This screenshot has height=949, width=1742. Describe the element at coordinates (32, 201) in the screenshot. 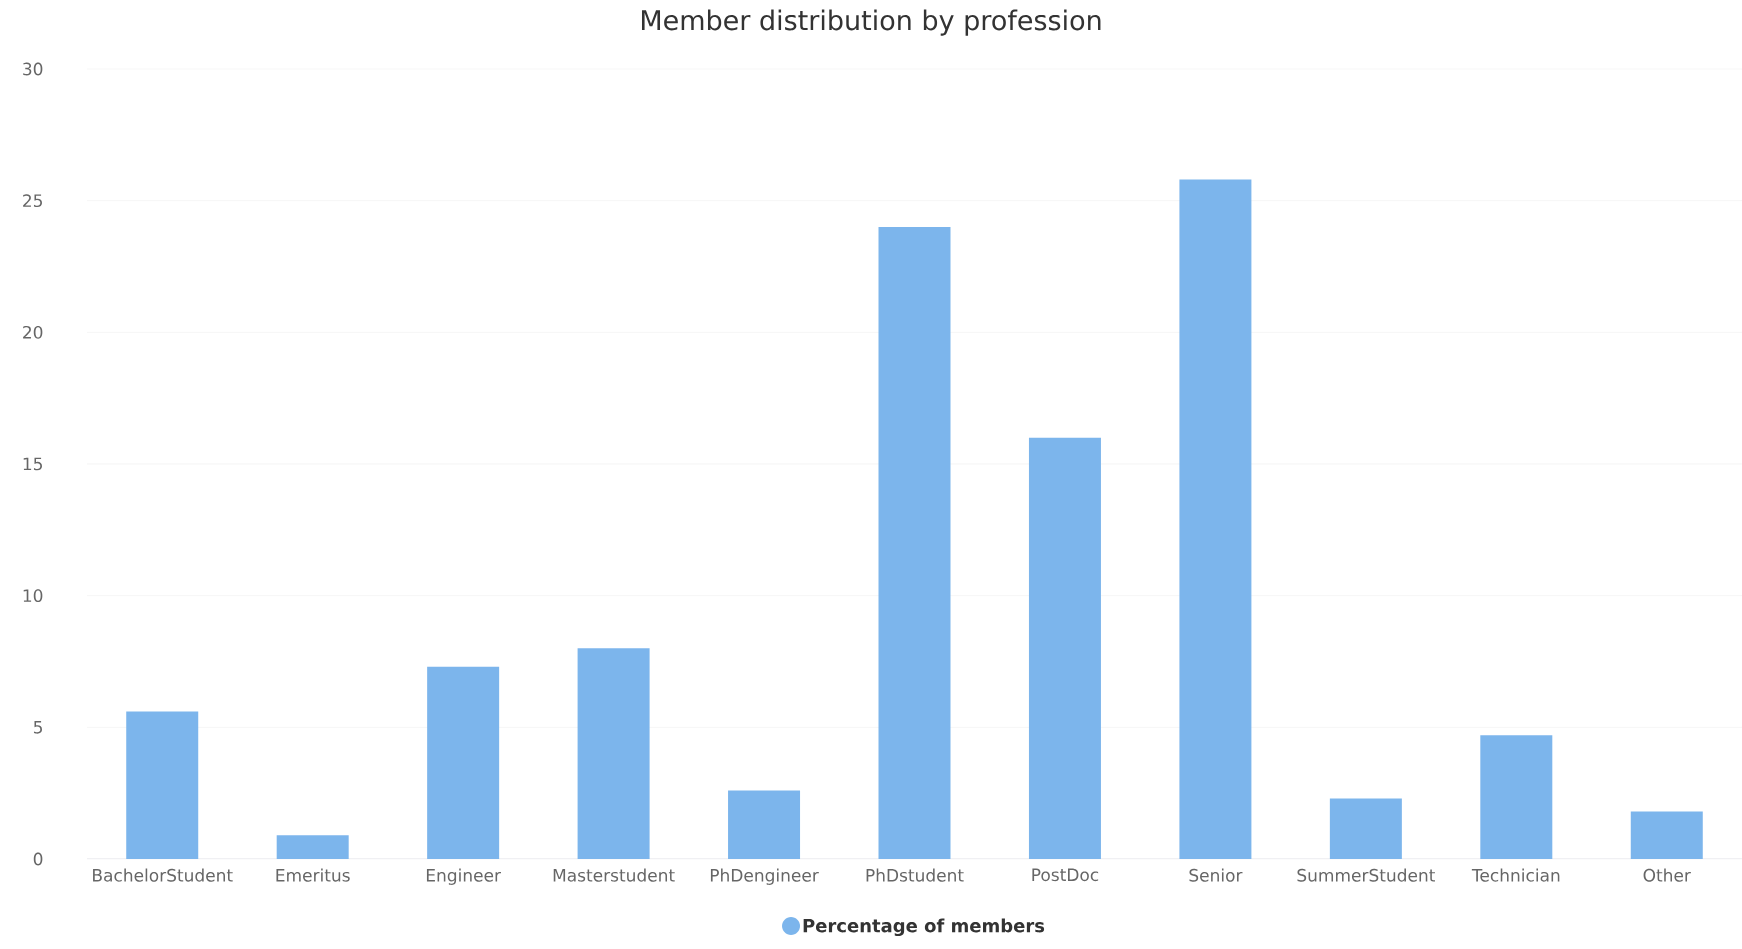

I see `y-tick-label: 25` at that location.